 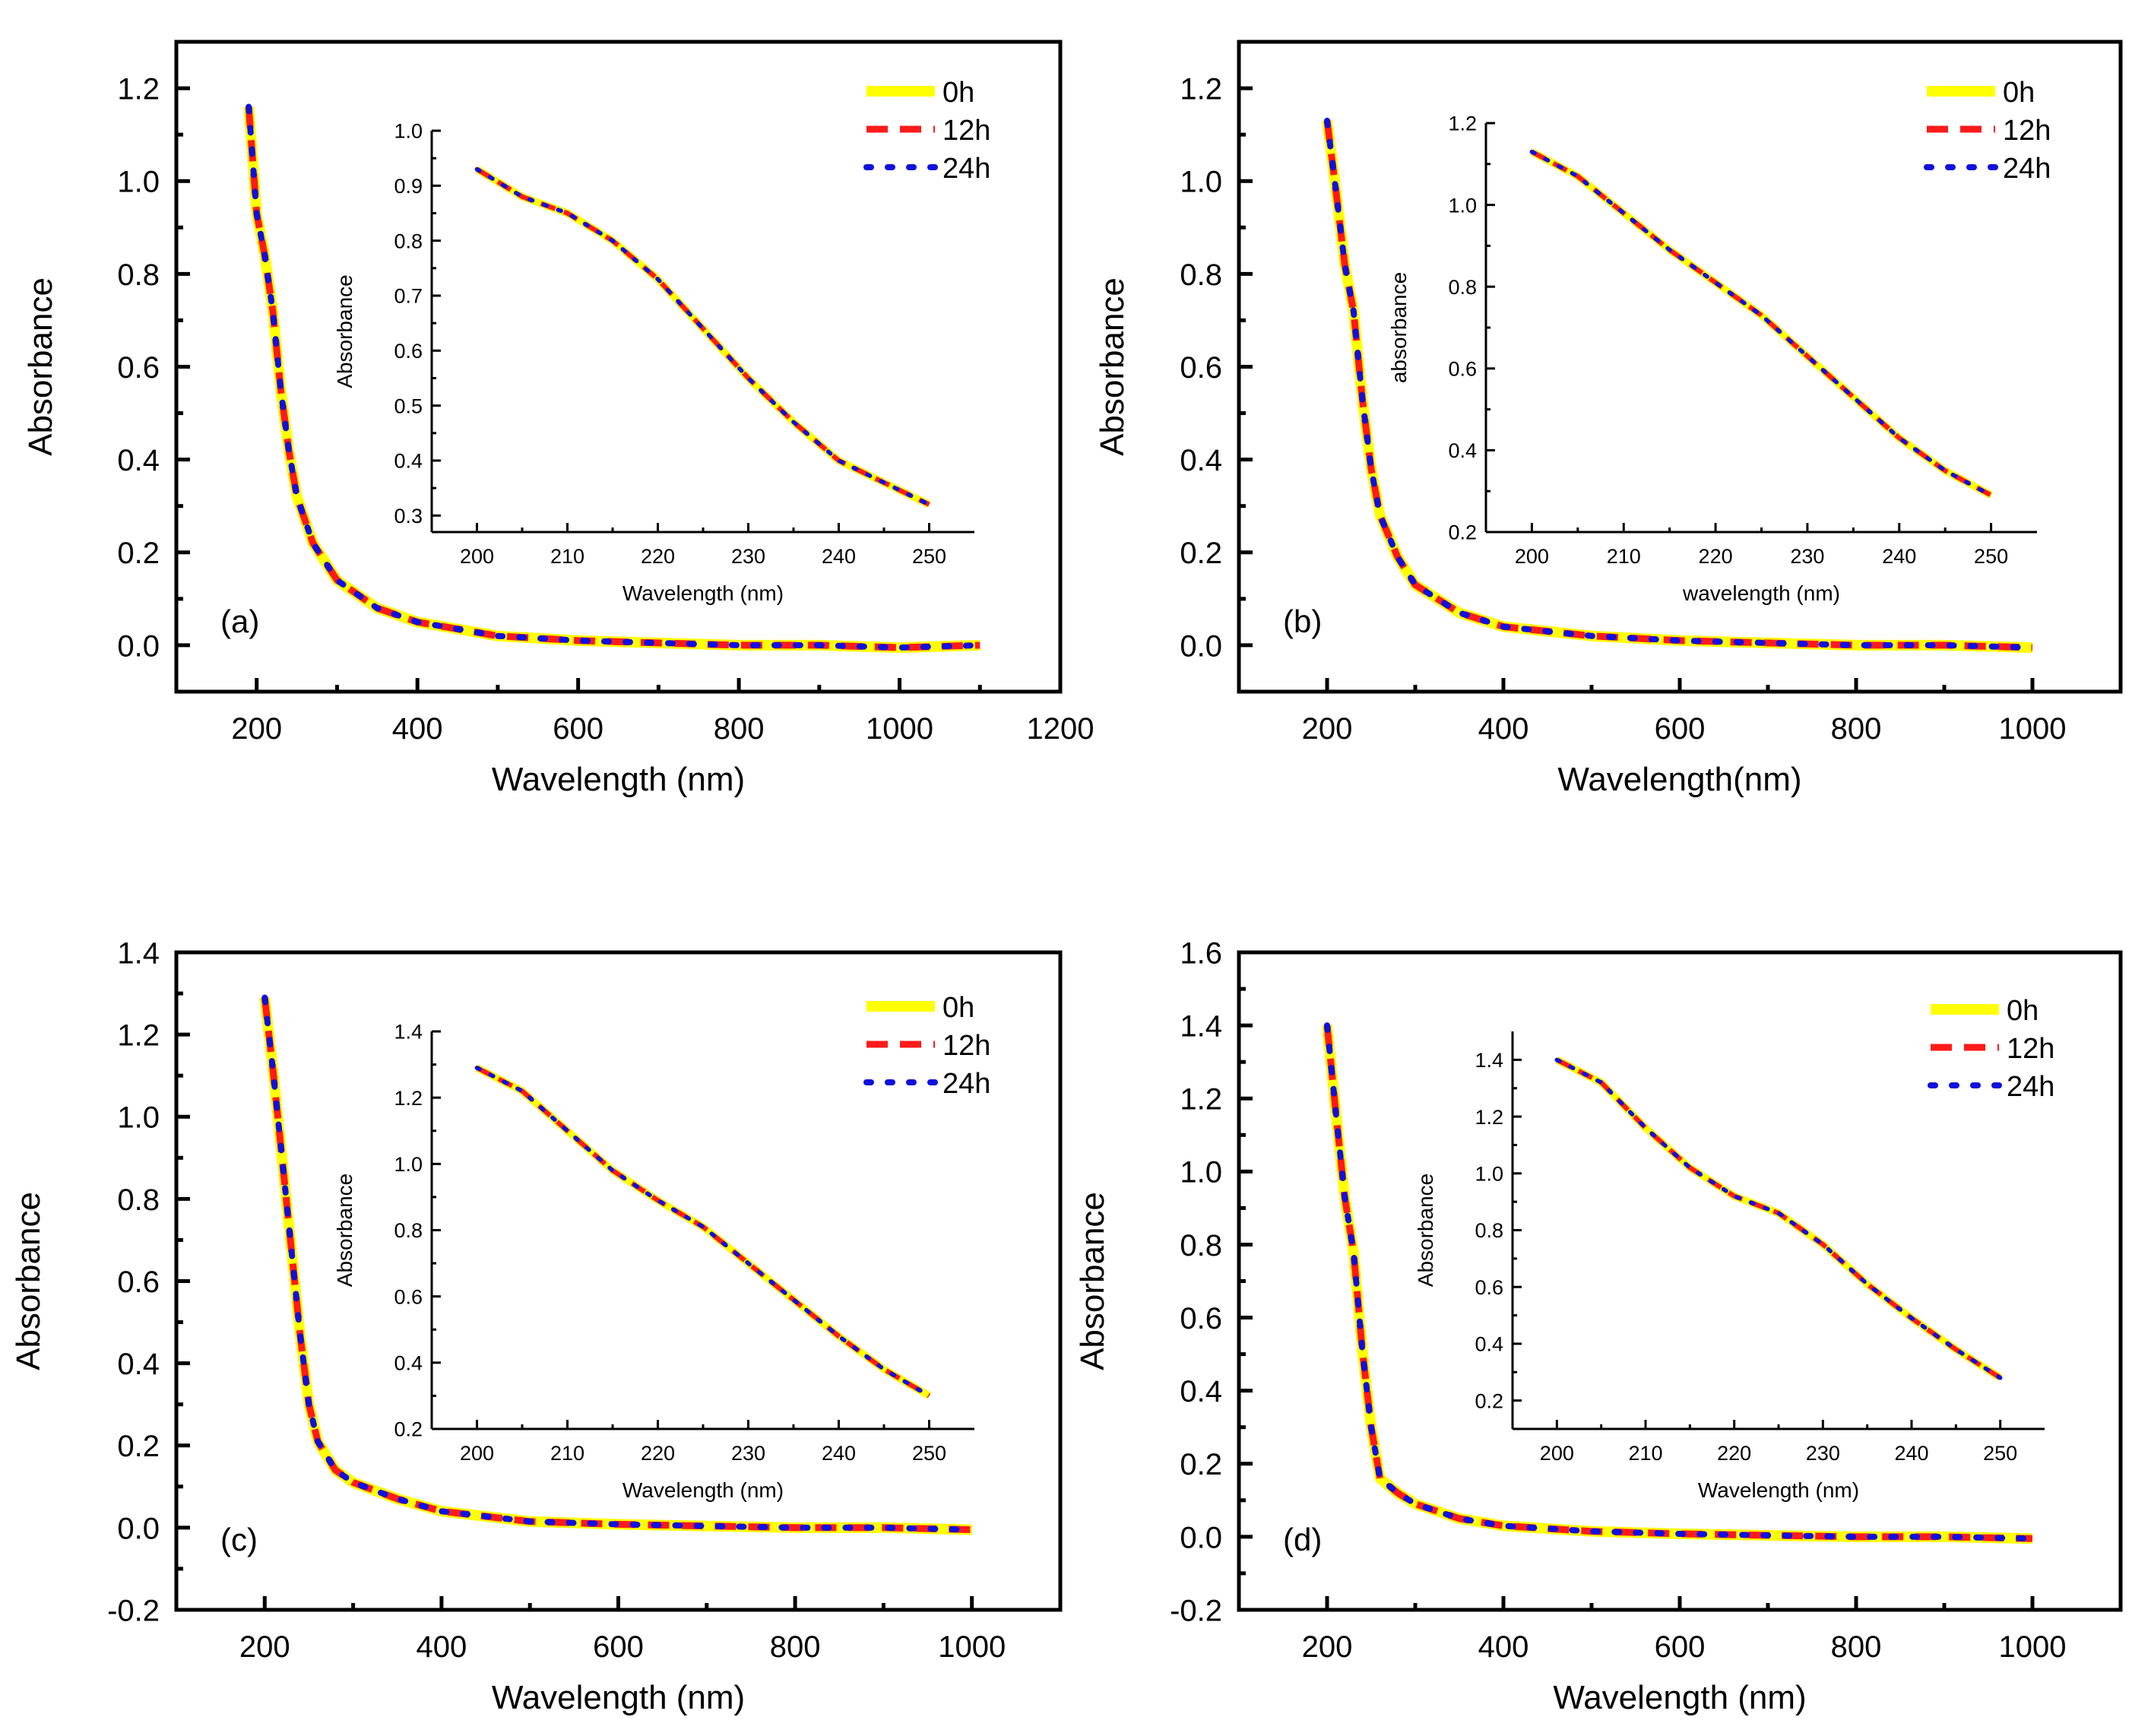 I want to click on inset-y-tick-label: 0.7, so click(x=409, y=296).